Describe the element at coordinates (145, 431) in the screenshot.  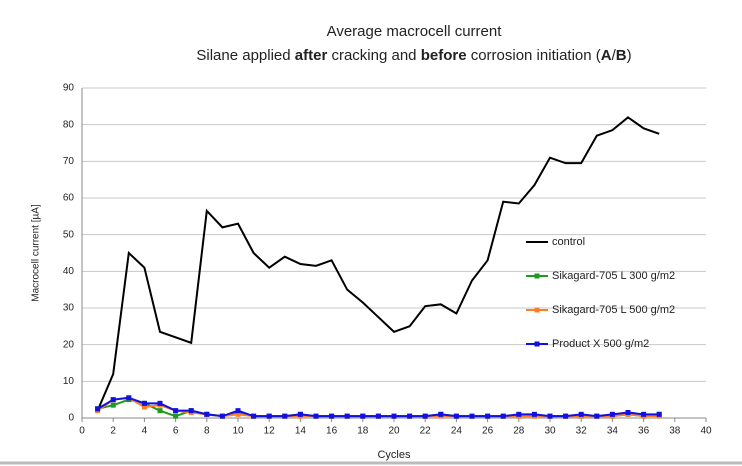
I see `x-tick-label: 4` at that location.